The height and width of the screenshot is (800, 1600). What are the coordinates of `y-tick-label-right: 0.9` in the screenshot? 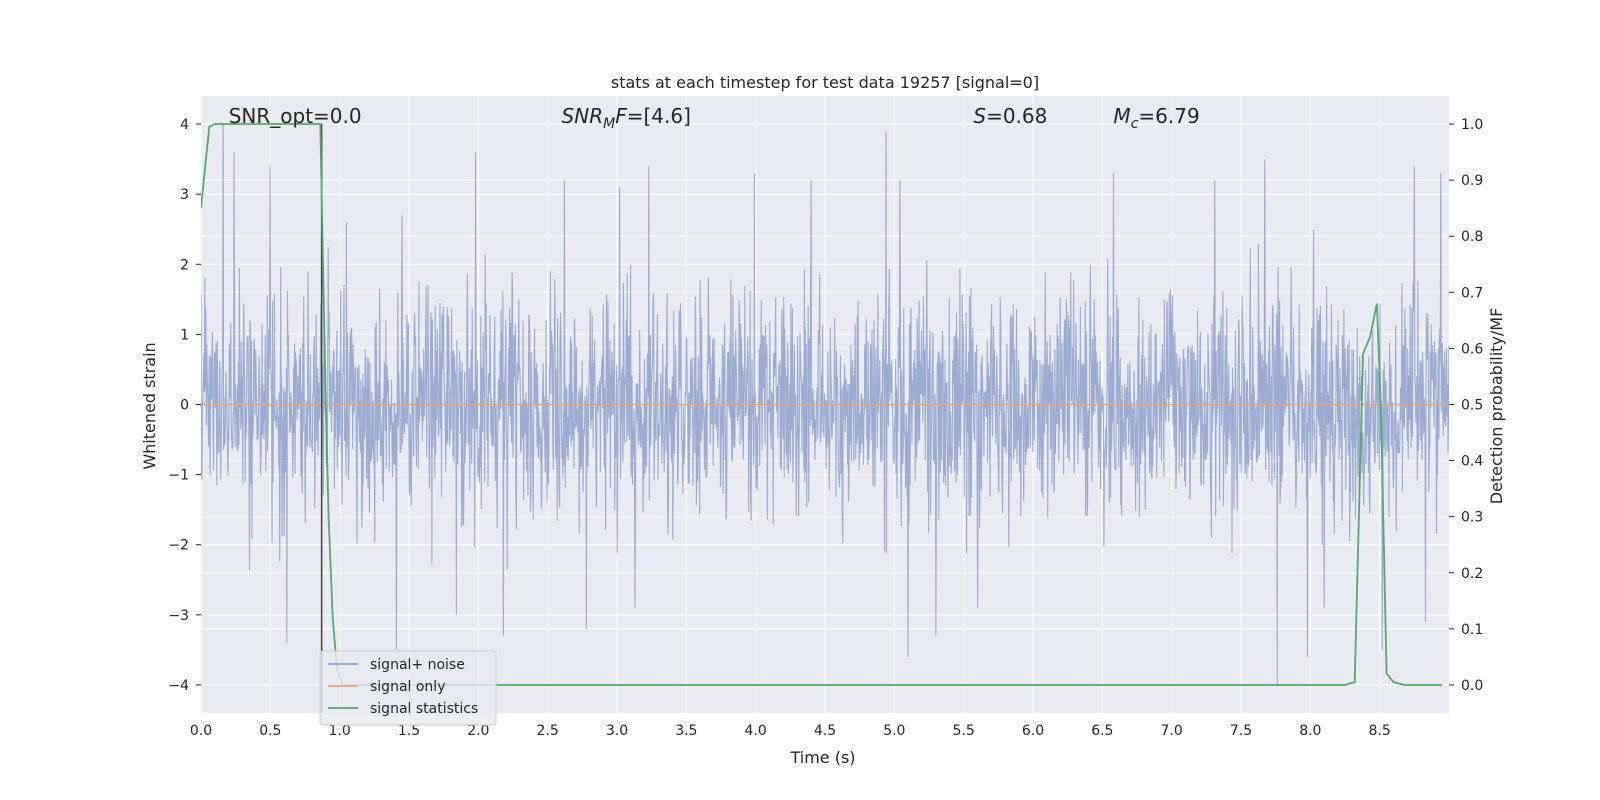 It's located at (1472, 181).